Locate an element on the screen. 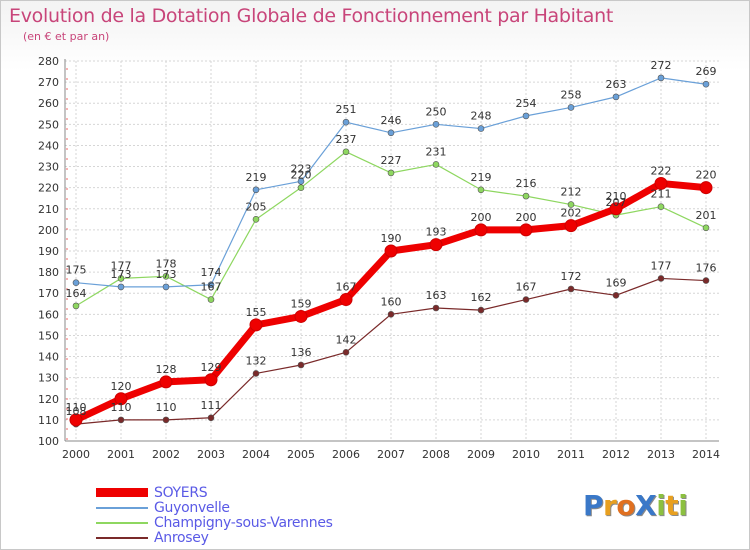 The height and width of the screenshot is (550, 750). x-tick-label: 2009 is located at coordinates (481, 454).